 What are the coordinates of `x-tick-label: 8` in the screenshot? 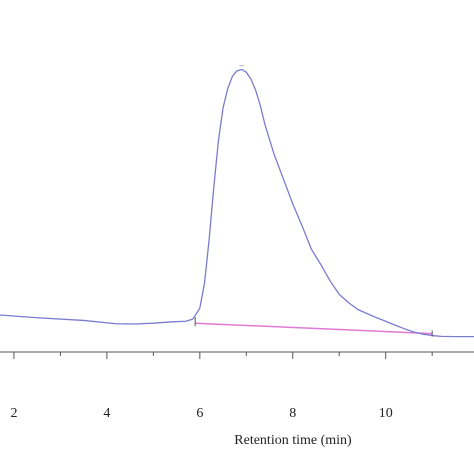 It's located at (292, 413).